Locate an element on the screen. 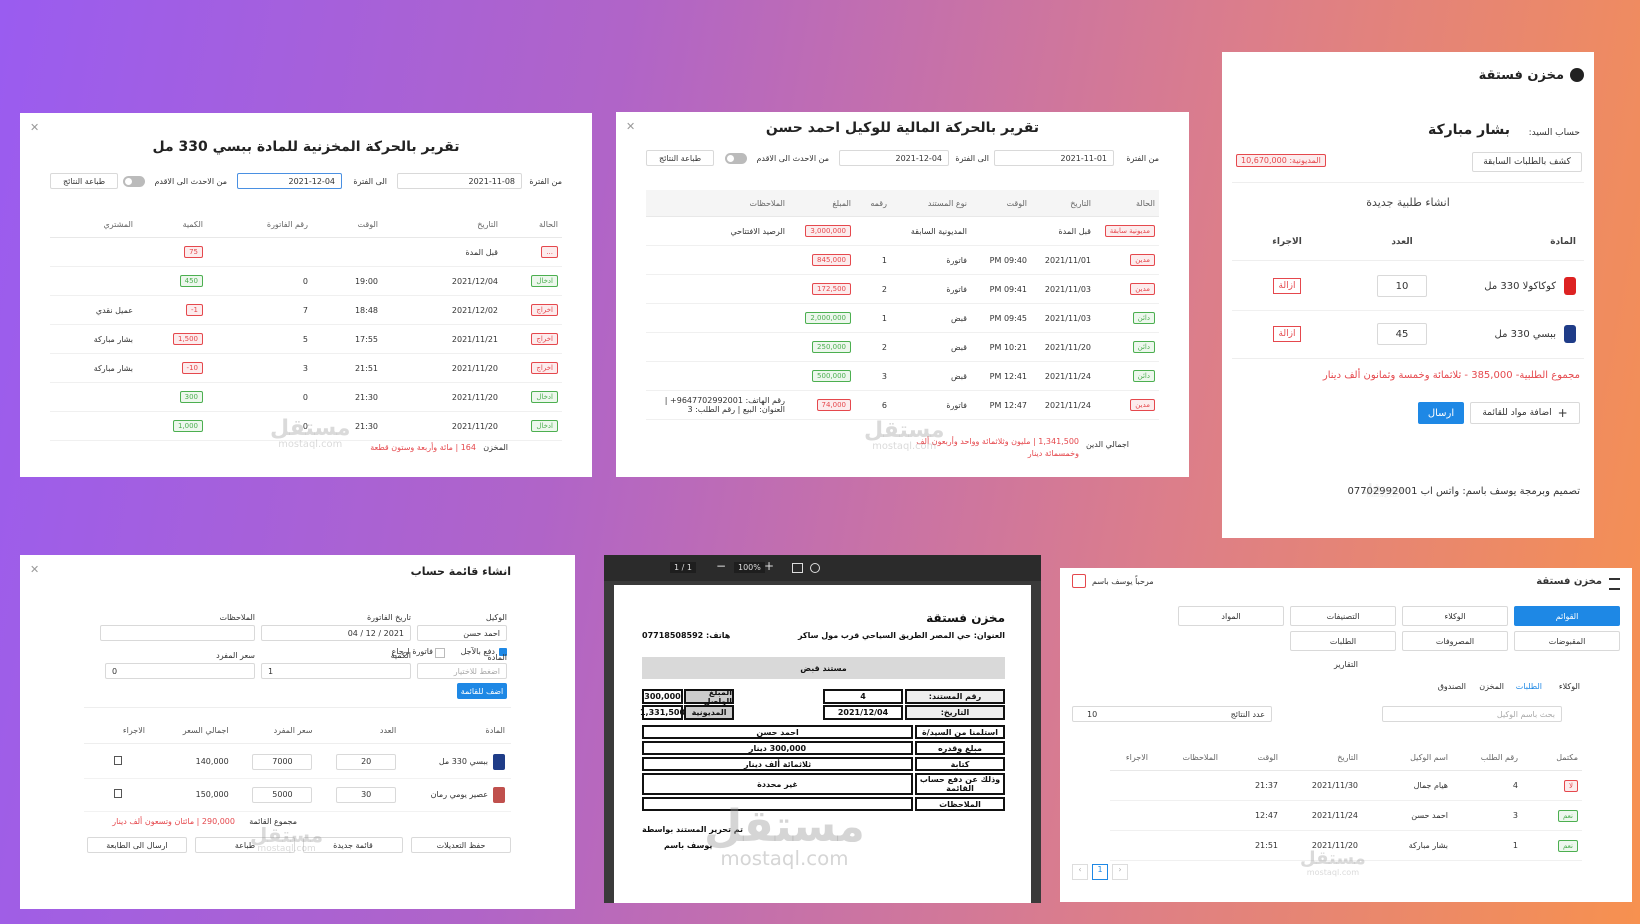  results-input: عدد النتائج 10 is located at coordinates (1172, 714).